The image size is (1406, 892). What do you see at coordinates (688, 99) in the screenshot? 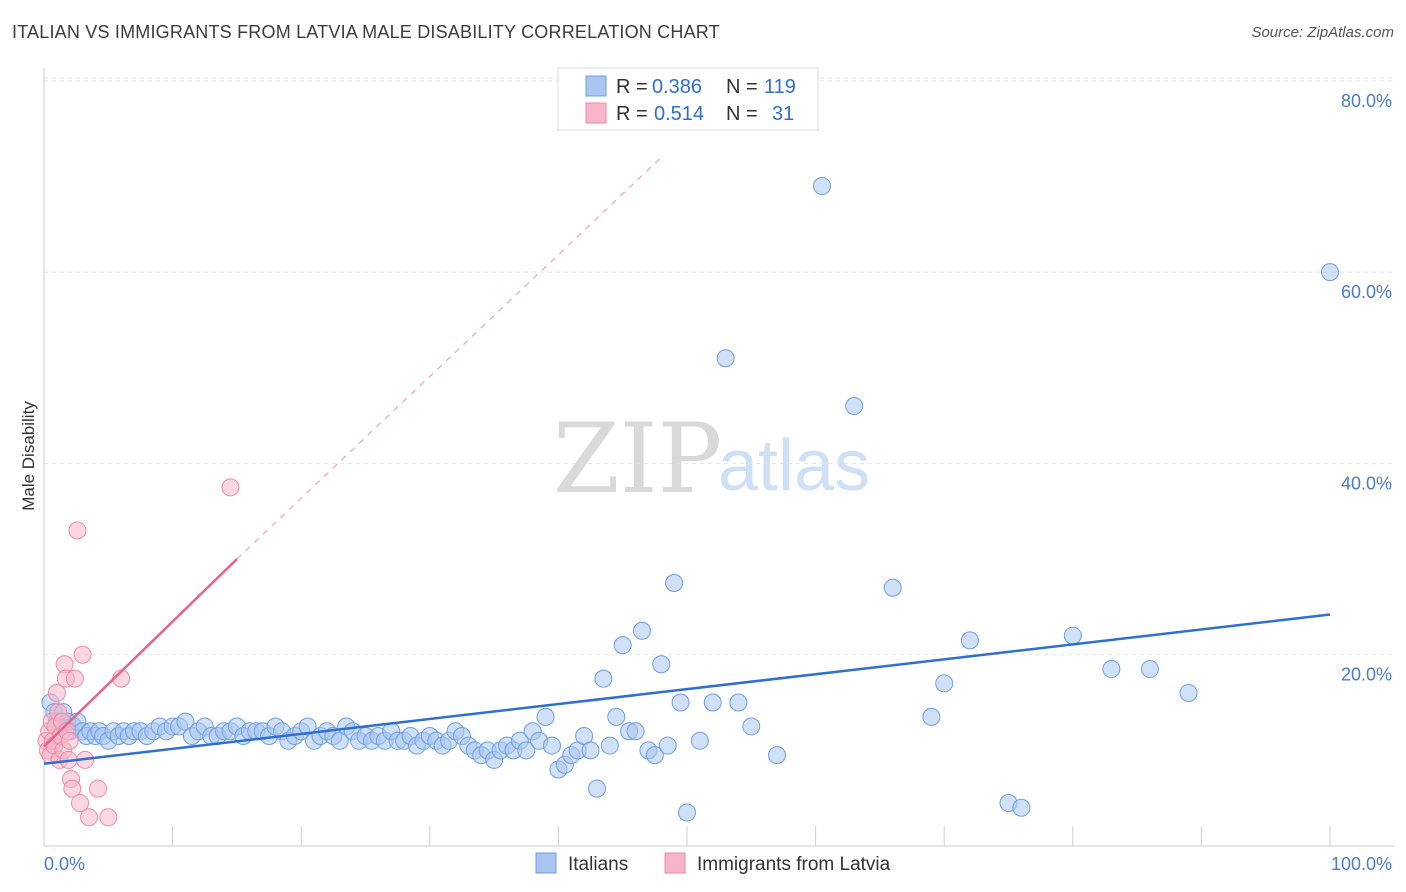
I see `legend-top: R = 0.386 N = 119 R = 0.514 N = 31` at bounding box center [688, 99].